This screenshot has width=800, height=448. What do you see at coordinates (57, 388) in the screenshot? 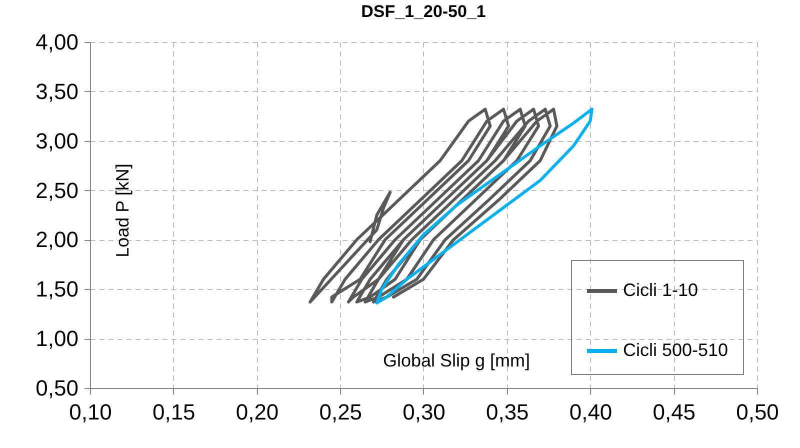
I see `y-tick-label: 0,50` at bounding box center [57, 388].